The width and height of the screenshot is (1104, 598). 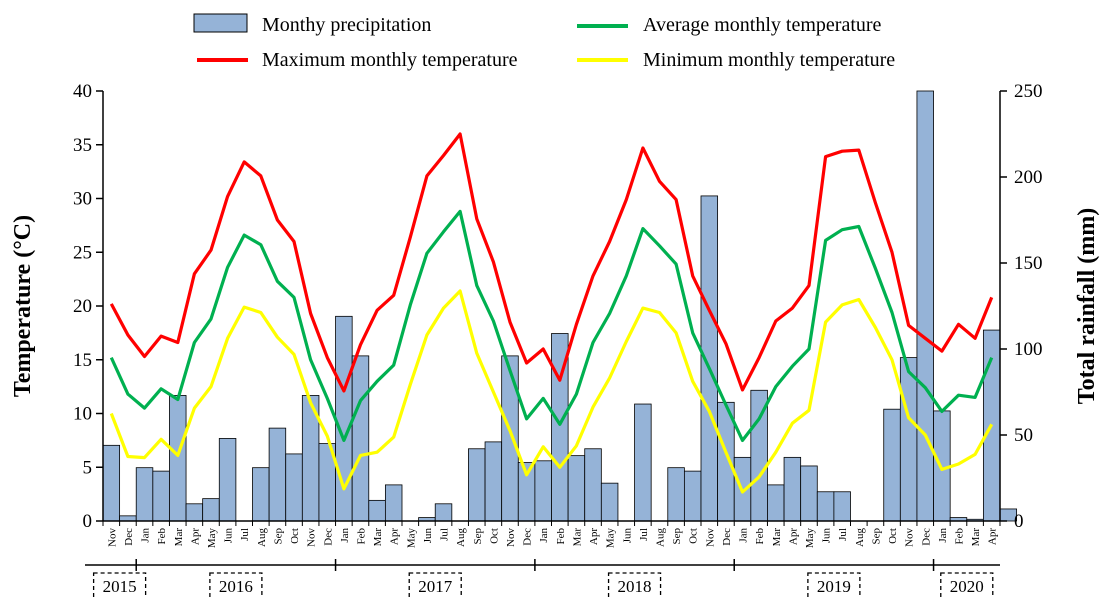 I want to click on year-label-2016: 2016, so click(x=236, y=586).